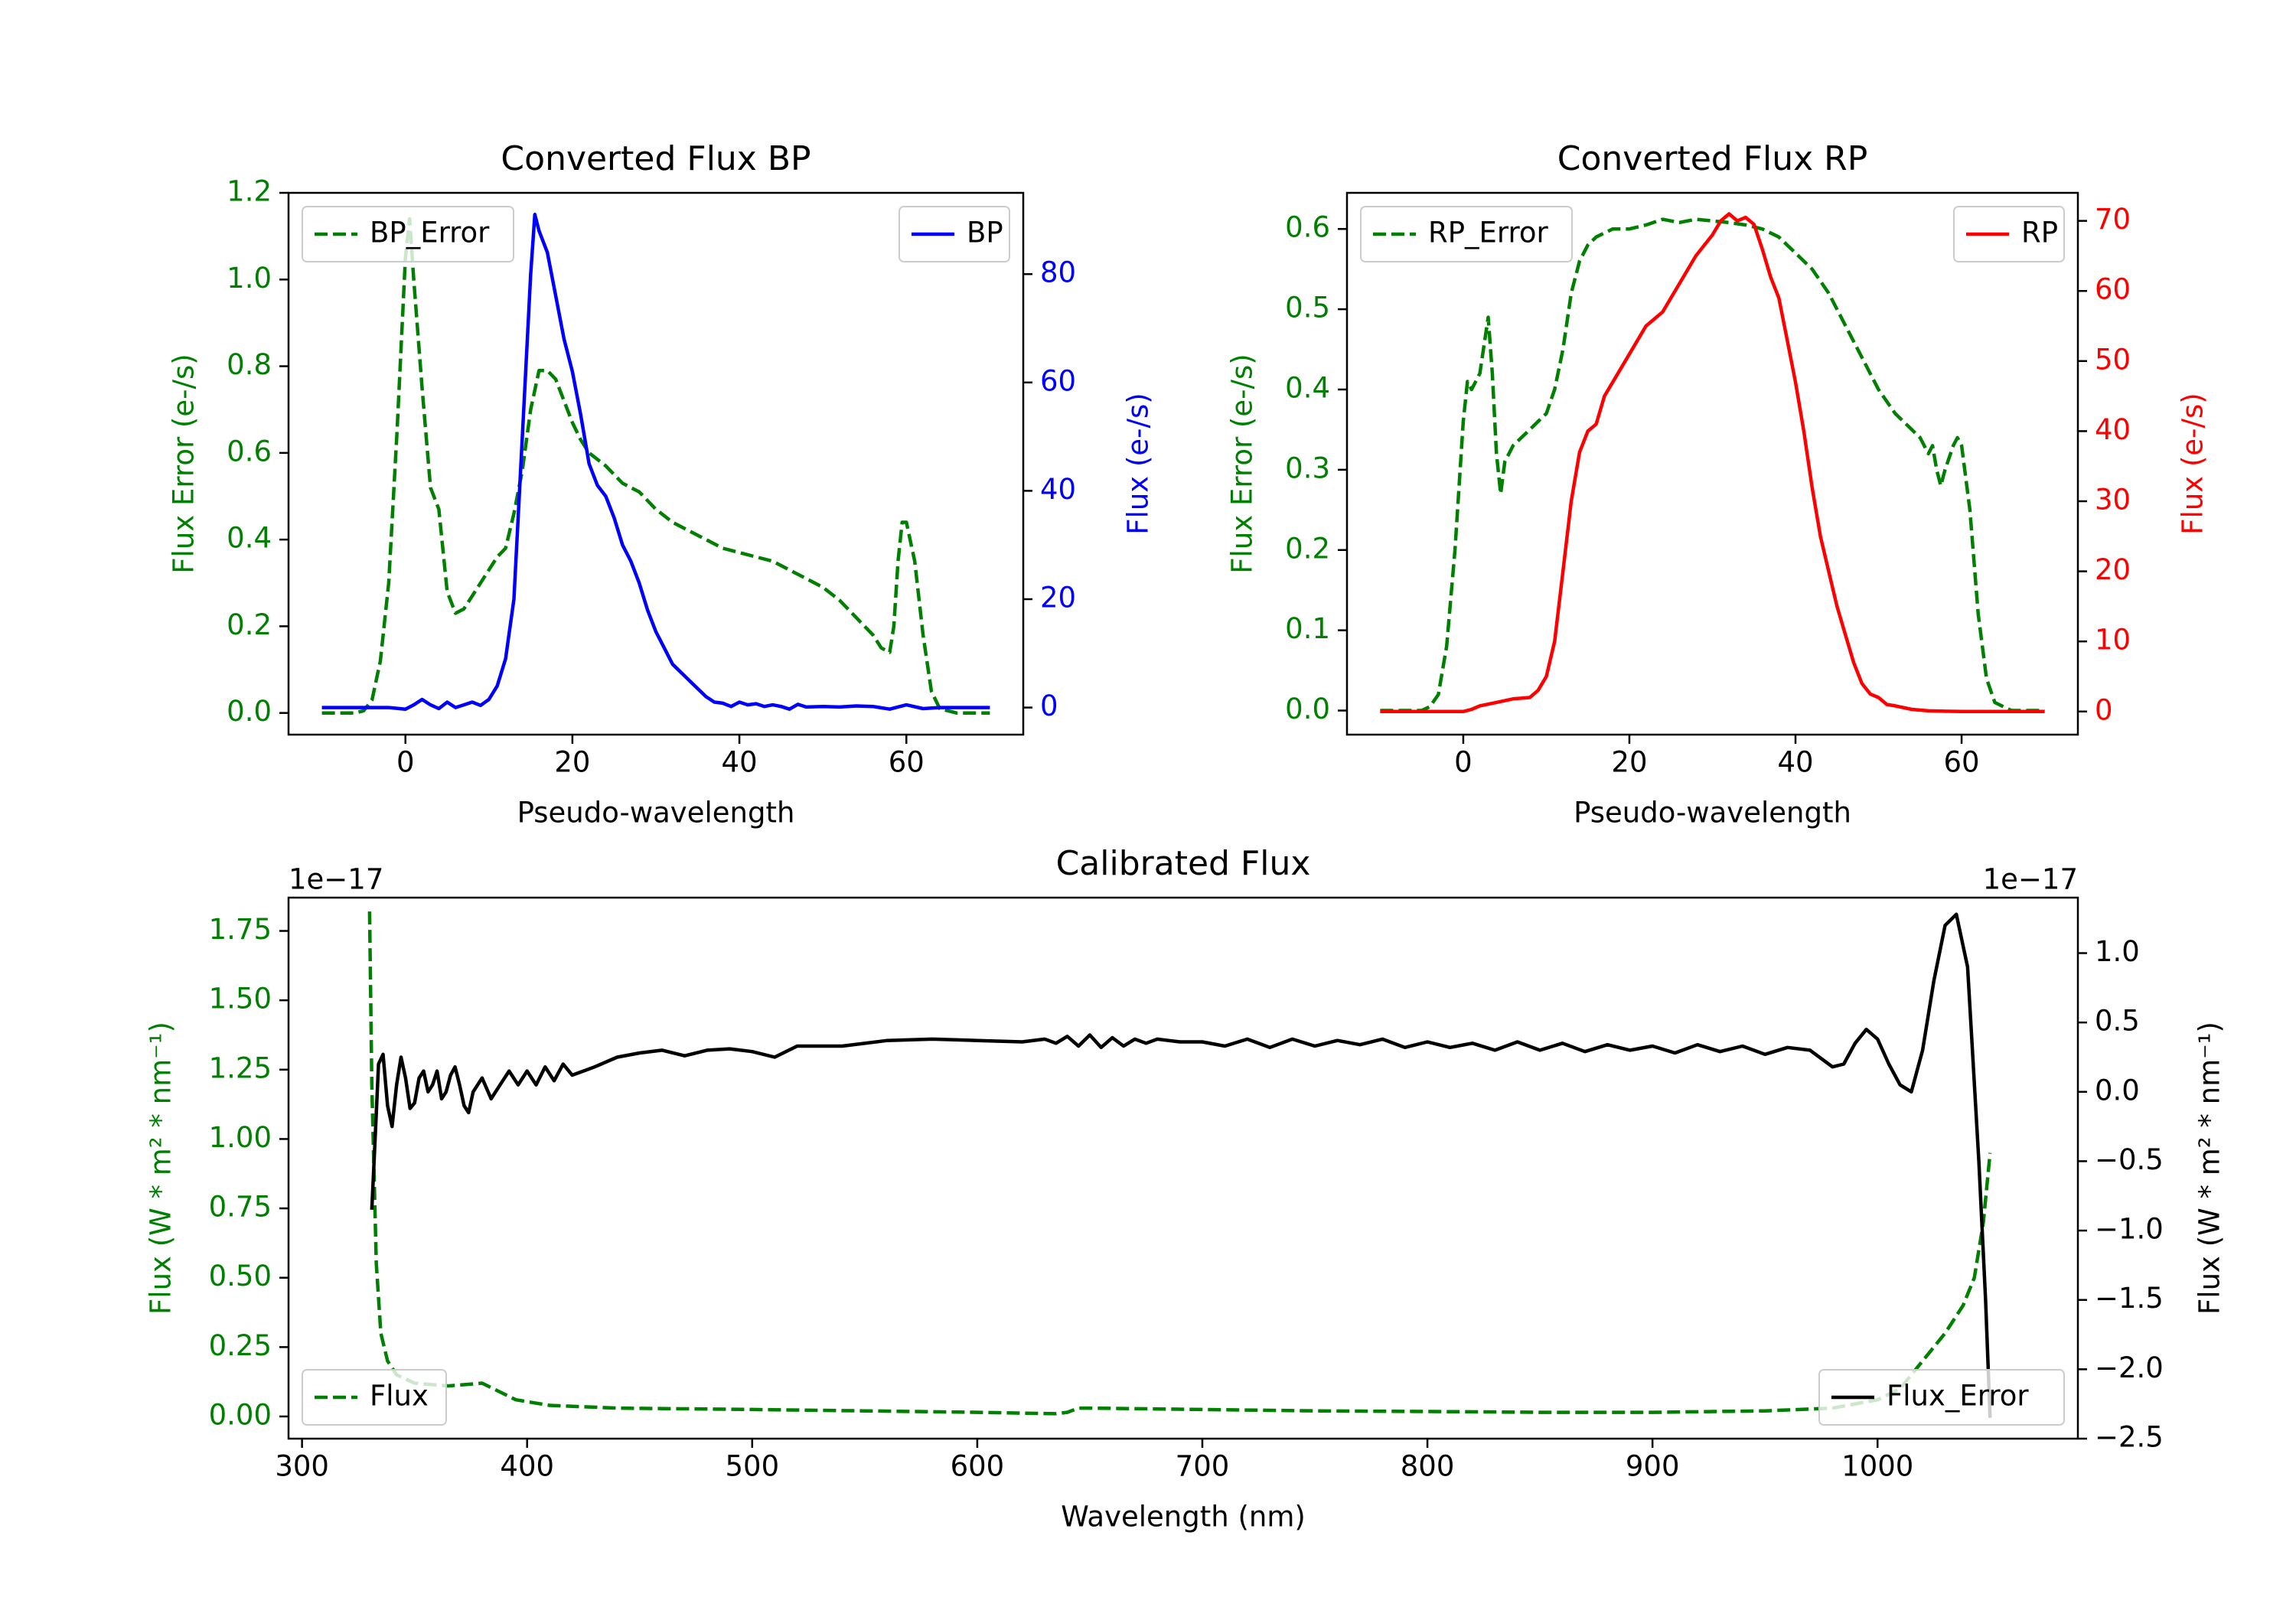 The image size is (2296, 1607). Describe the element at coordinates (2039, 233) in the screenshot. I see `rp-legend-label: RP` at that location.